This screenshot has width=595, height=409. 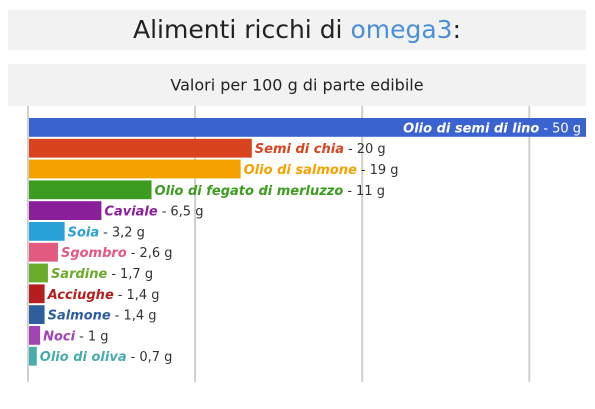 I want to click on category-label: Olio di fegato di merluzzo, so click(x=249, y=190).